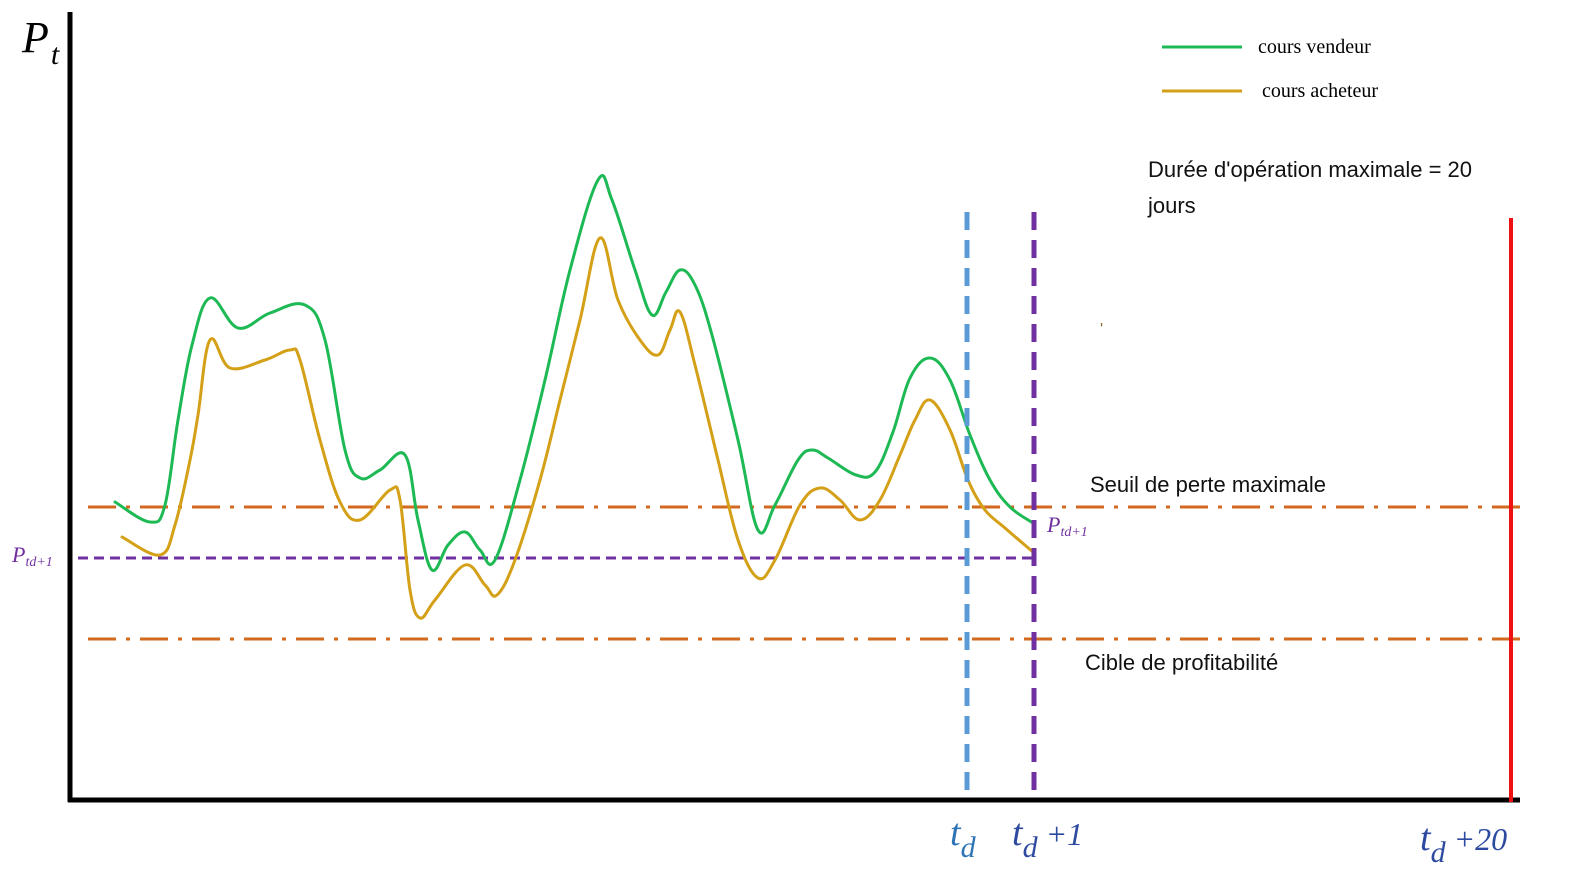  What do you see at coordinates (1208, 484) in the screenshot?
I see `seuil-label: Seuil de perte maximale` at bounding box center [1208, 484].